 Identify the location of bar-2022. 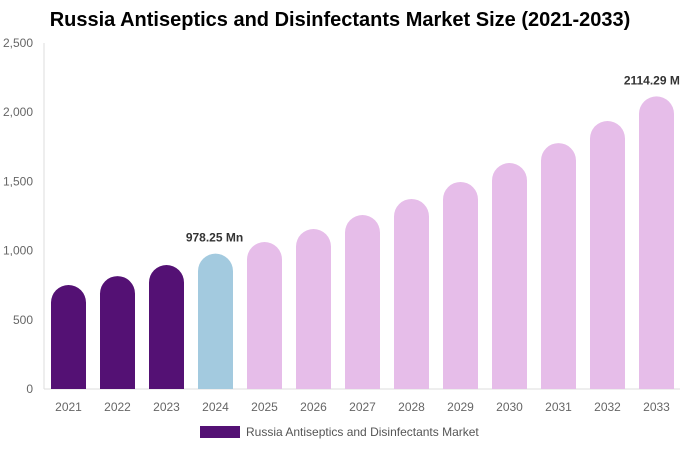
(117, 332).